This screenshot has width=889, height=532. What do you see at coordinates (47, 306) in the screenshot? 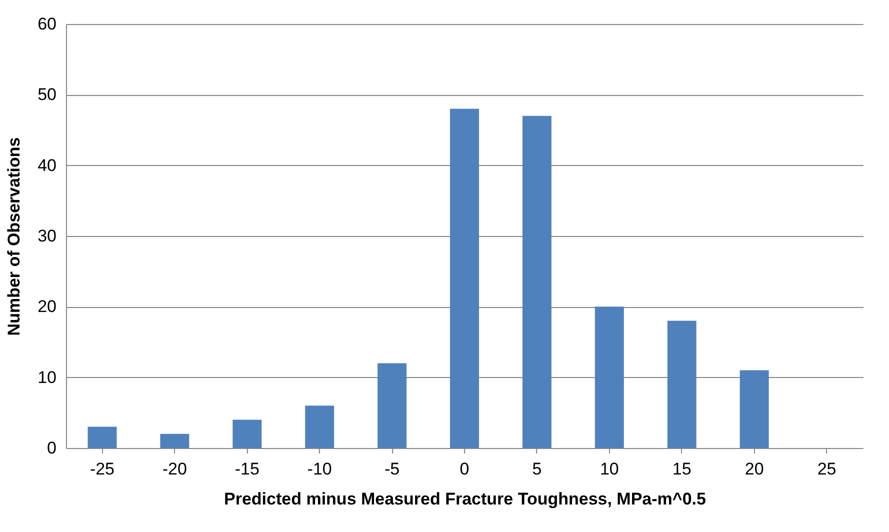
I see `y-tick-label: 20` at bounding box center [47, 306].